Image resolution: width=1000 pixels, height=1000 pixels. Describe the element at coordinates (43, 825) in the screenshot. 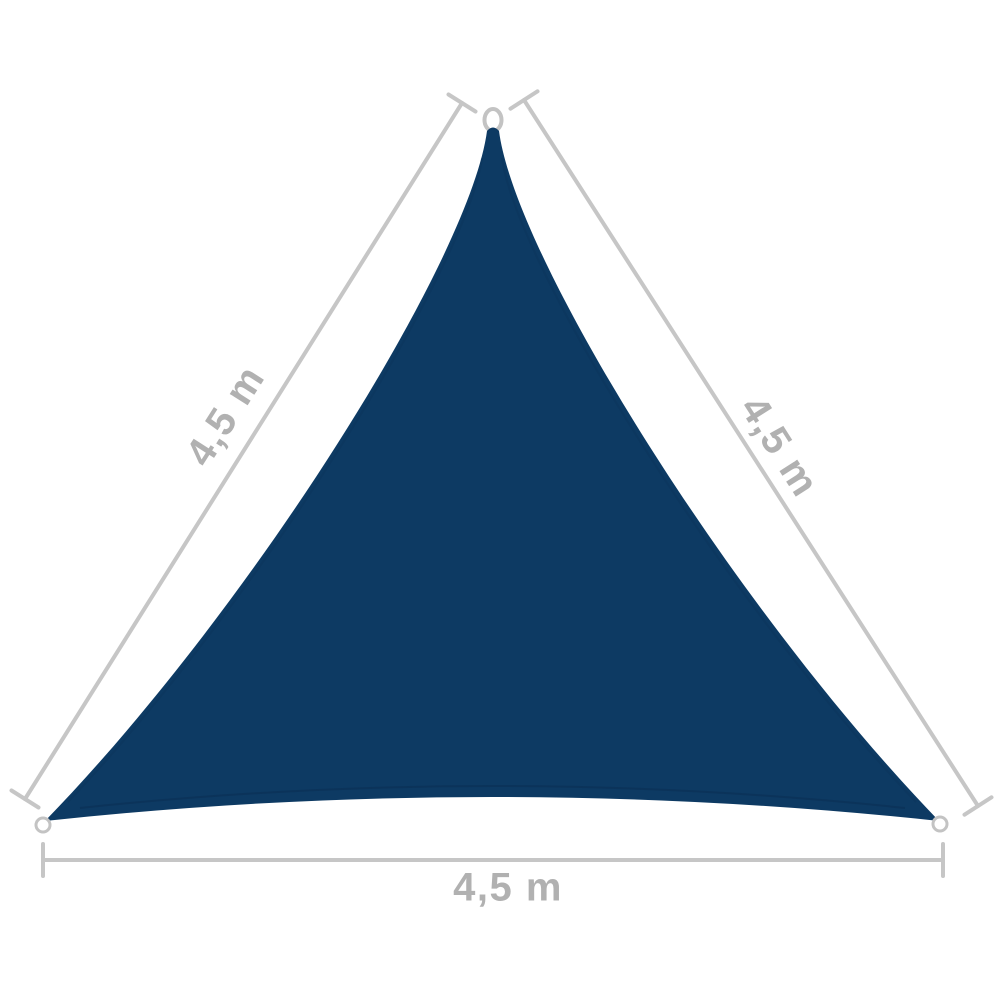

I see `bottom-left-ring-icon` at that location.